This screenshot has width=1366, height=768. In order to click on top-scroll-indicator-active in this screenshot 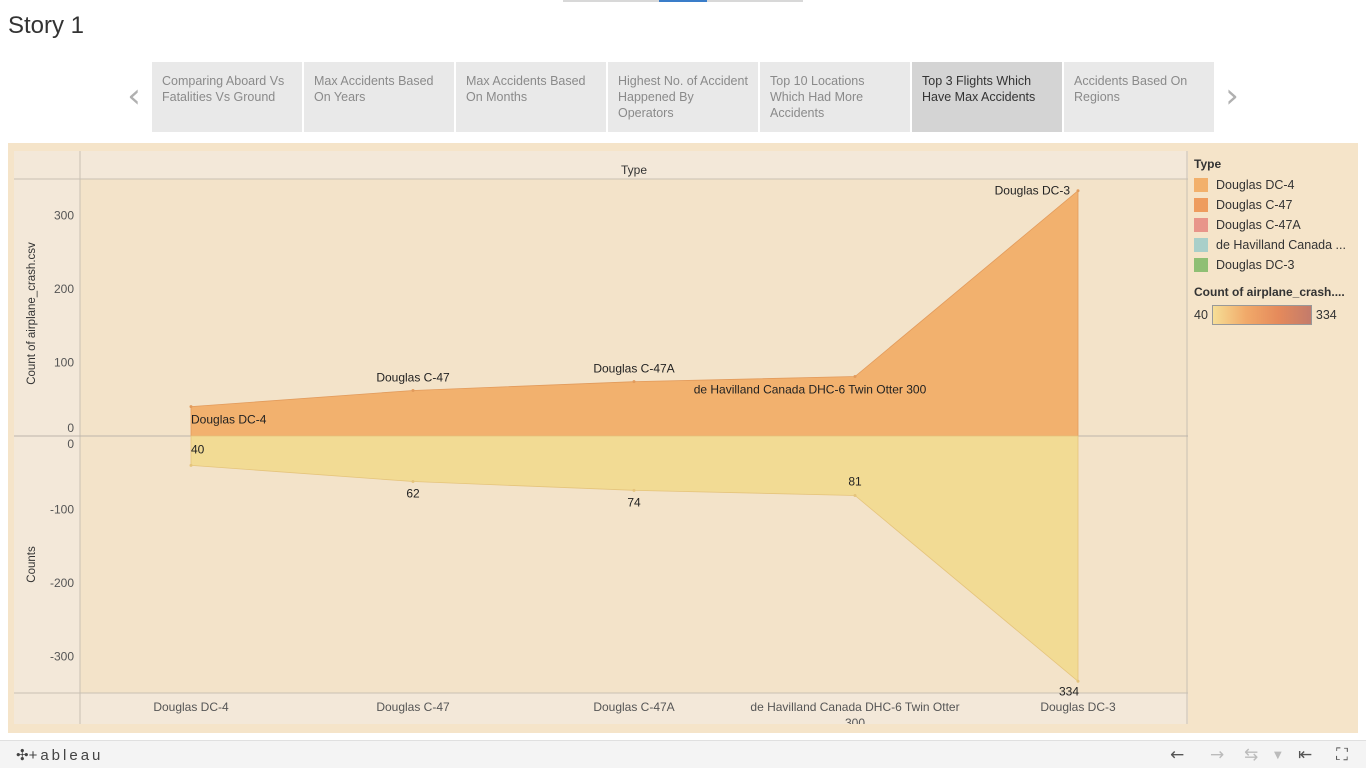, I will do `click(683, 1)`.